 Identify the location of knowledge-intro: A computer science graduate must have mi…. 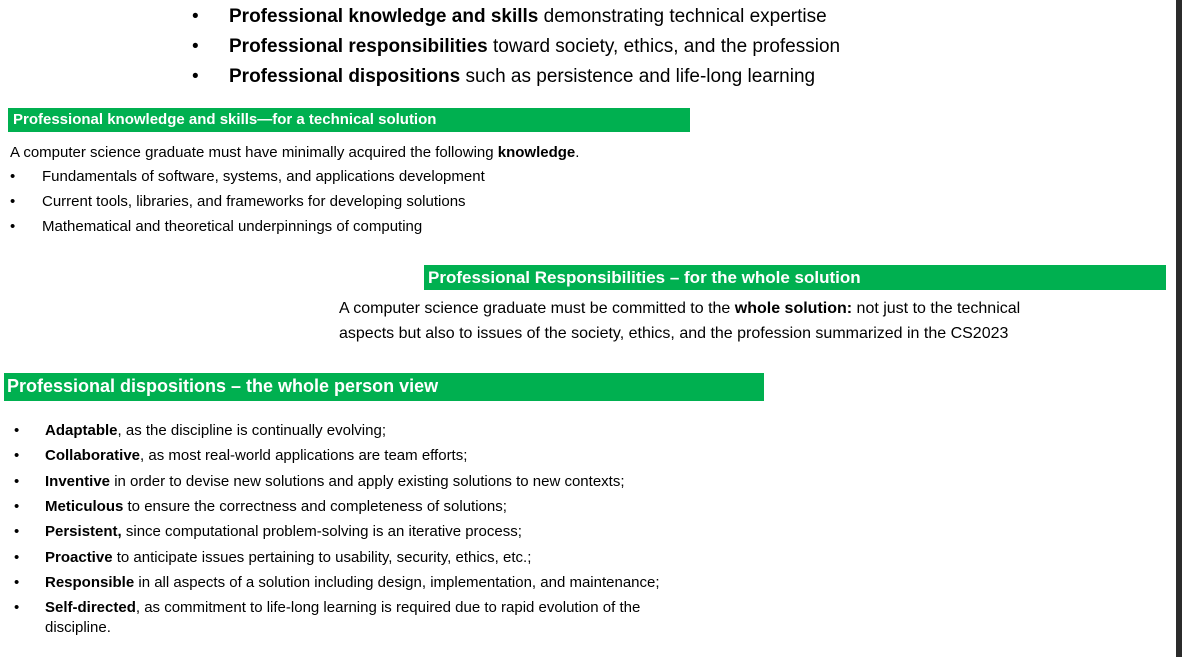
(295, 152).